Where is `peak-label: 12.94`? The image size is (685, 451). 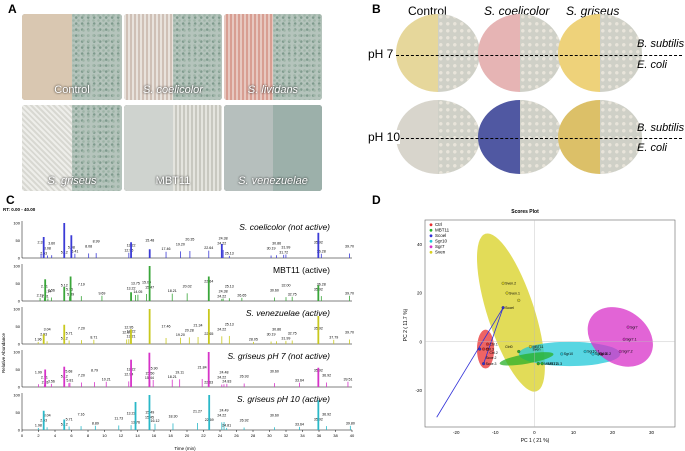
peak-label: 12.94 is located at coordinates (128, 374).